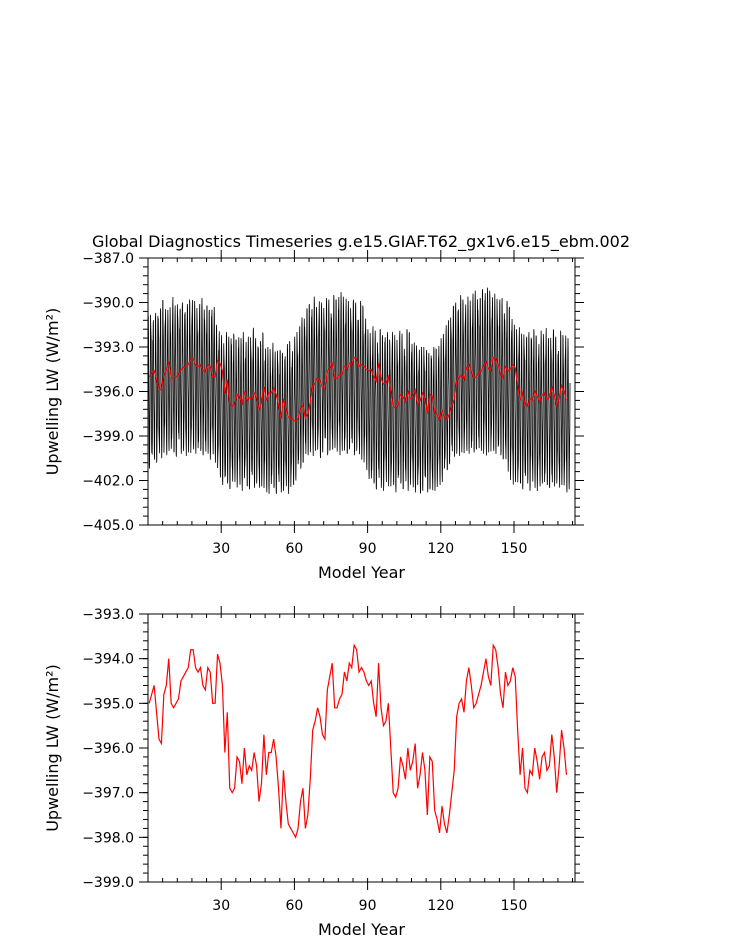 This screenshot has width=733, height=945. What do you see at coordinates (108, 304) in the screenshot?
I see `y-tick-label: −390.0` at bounding box center [108, 304].